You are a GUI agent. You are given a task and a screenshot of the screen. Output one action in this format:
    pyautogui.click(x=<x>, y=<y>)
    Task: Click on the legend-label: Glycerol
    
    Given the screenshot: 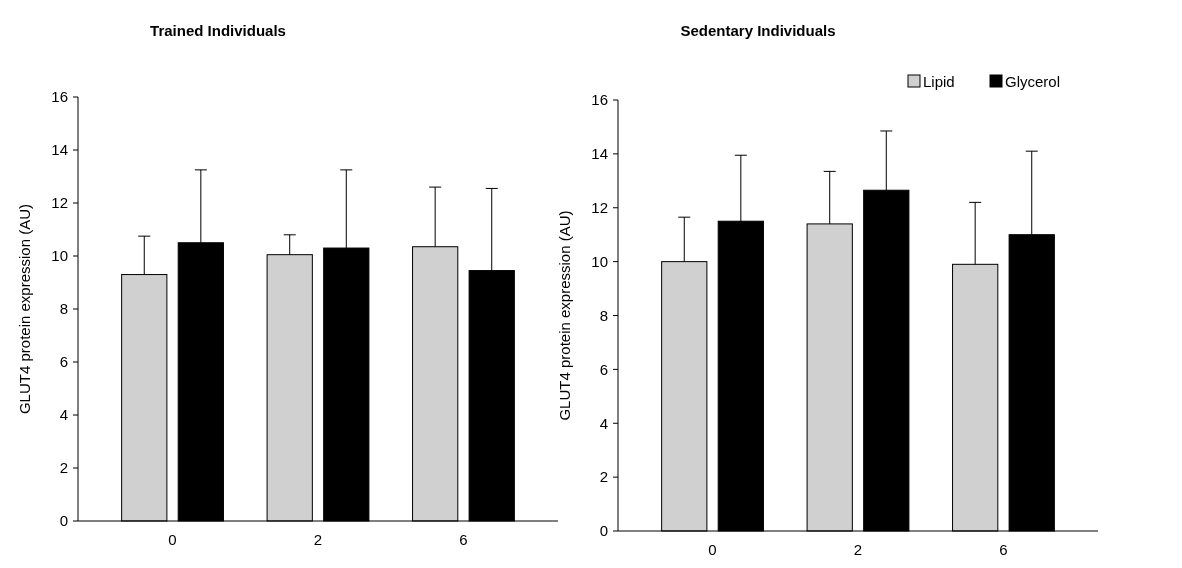 What is the action you would take?
    pyautogui.click(x=1033, y=82)
    